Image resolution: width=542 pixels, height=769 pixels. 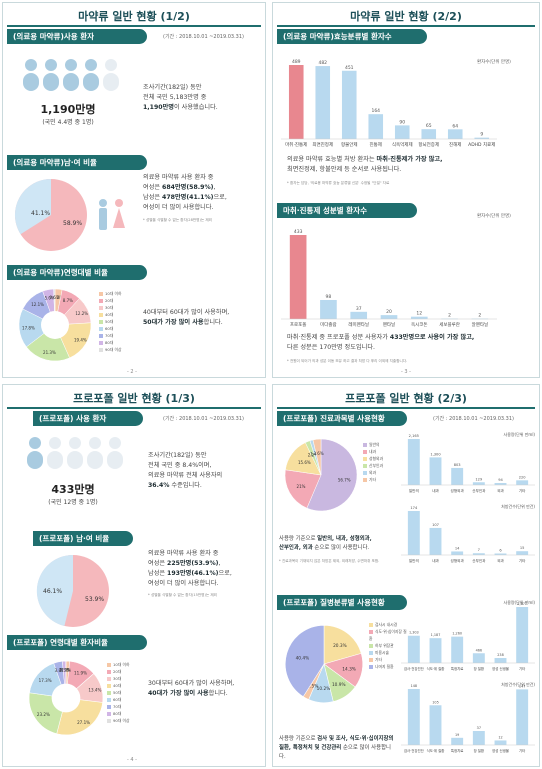 I want to click on disease-legend: 검사시 내시경 식도·위·십이지장 질환 하부 위장관 미용시술 기타 나머지 질환, so click(x=389, y=645).